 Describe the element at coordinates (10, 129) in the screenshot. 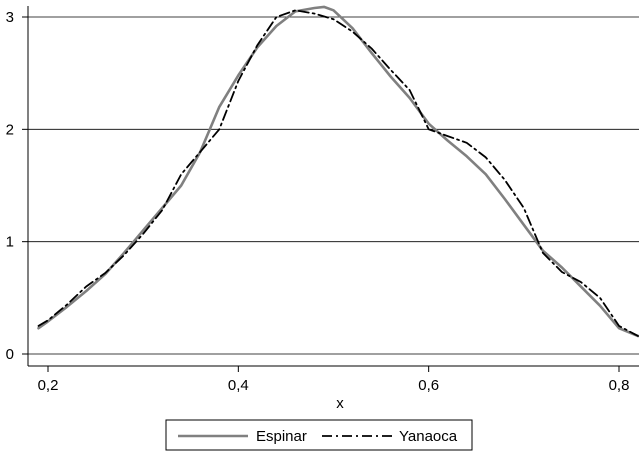

I see `y-tick-label: 2` at that location.